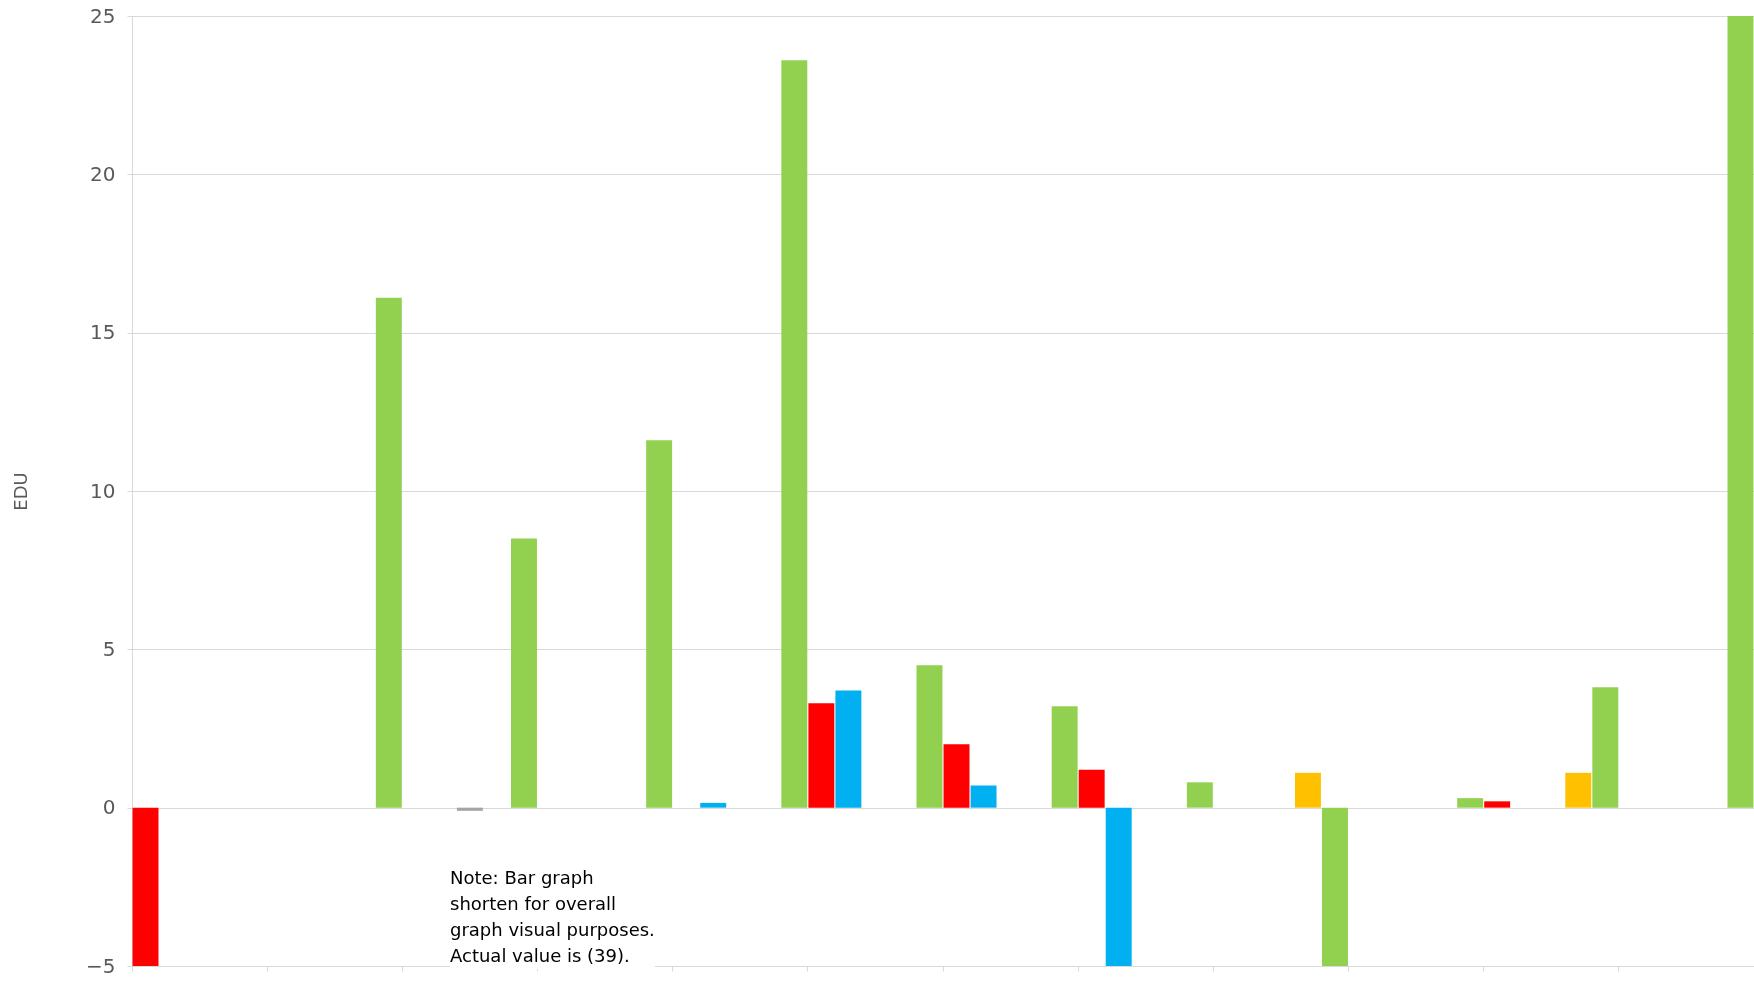 This screenshot has height=992, width=1754. What do you see at coordinates (103, 15) in the screenshot?
I see `y-tick-label: 25` at bounding box center [103, 15].